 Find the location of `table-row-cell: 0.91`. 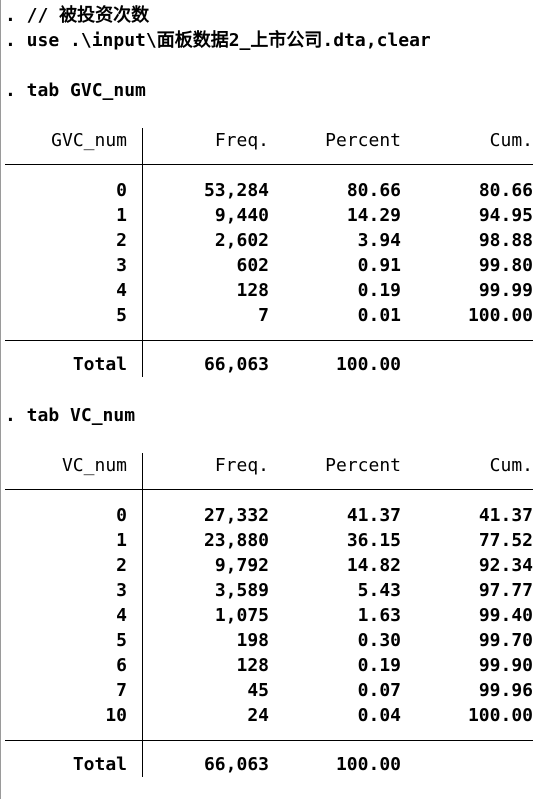

table-row-cell: 0.91 is located at coordinates (379, 265).